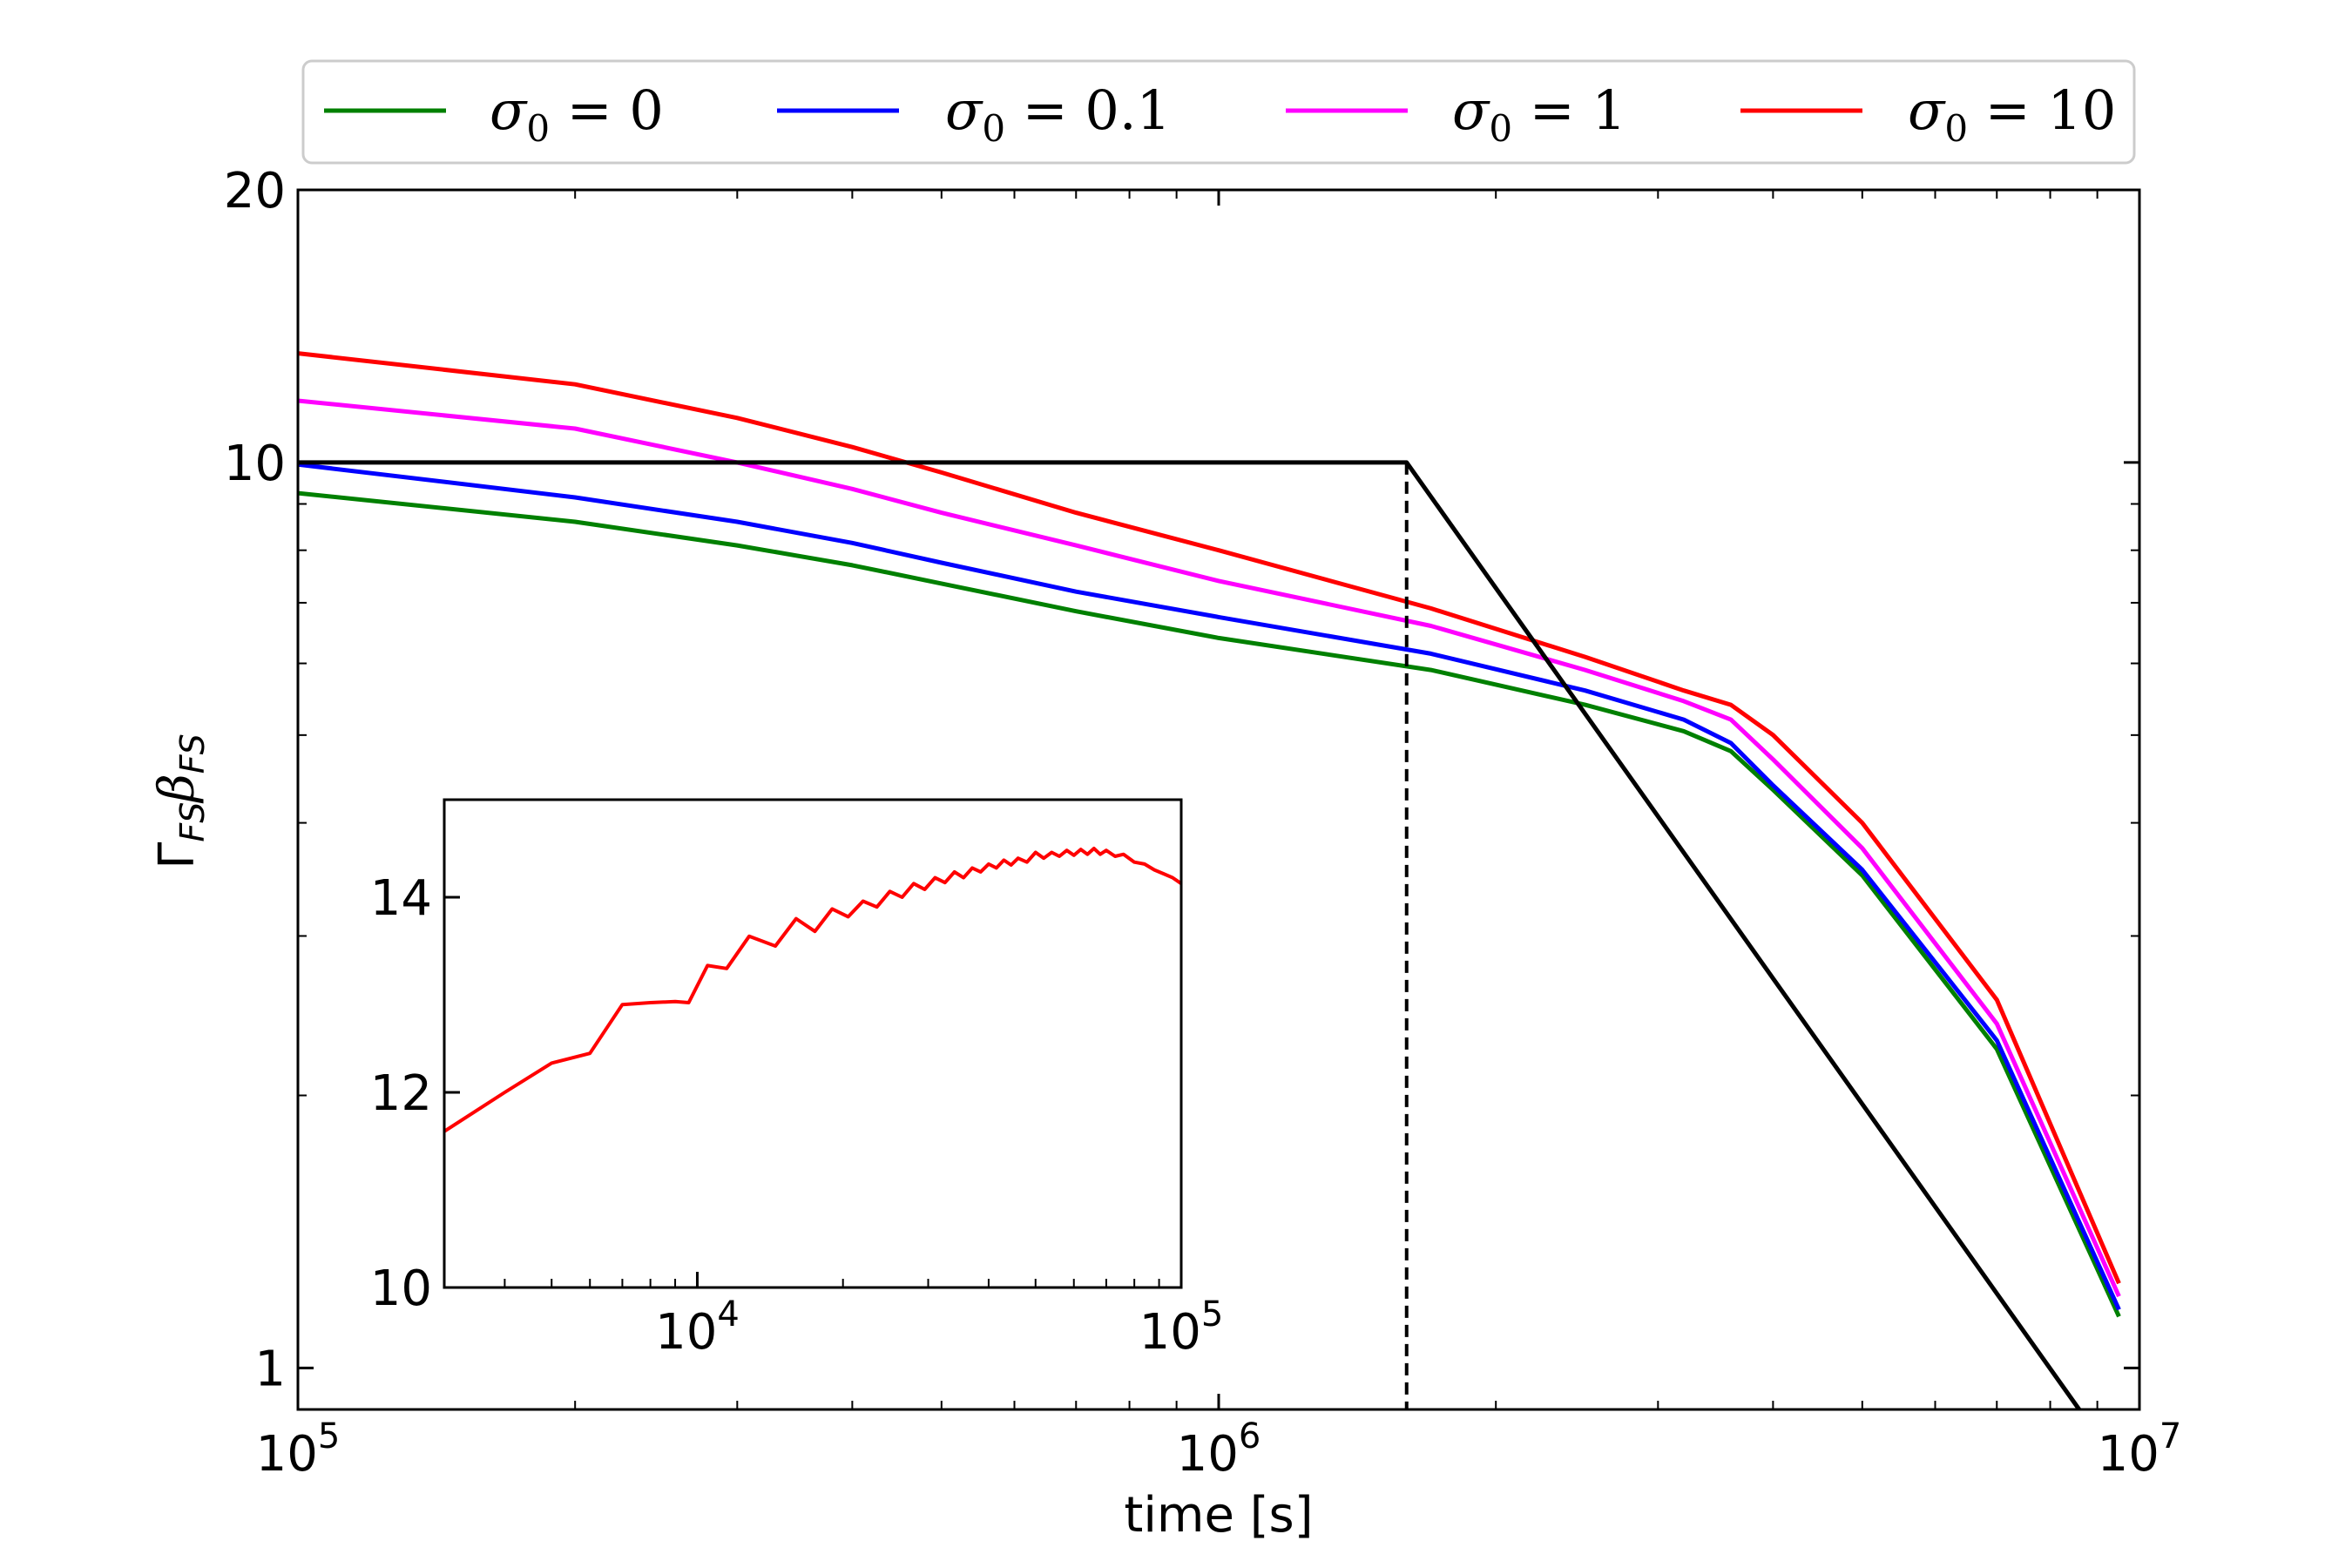  I want to click on legend-label-3: σ0 = 10, so click(2012, 114).